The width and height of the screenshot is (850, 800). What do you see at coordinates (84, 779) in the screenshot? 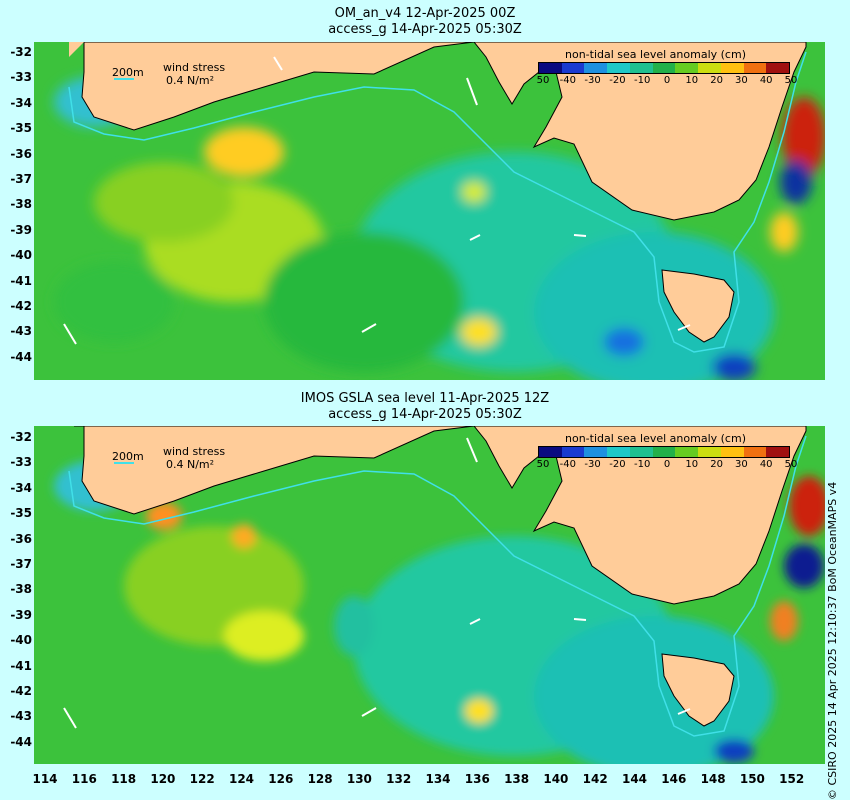
I see `longitude-label: 116` at bounding box center [84, 779].